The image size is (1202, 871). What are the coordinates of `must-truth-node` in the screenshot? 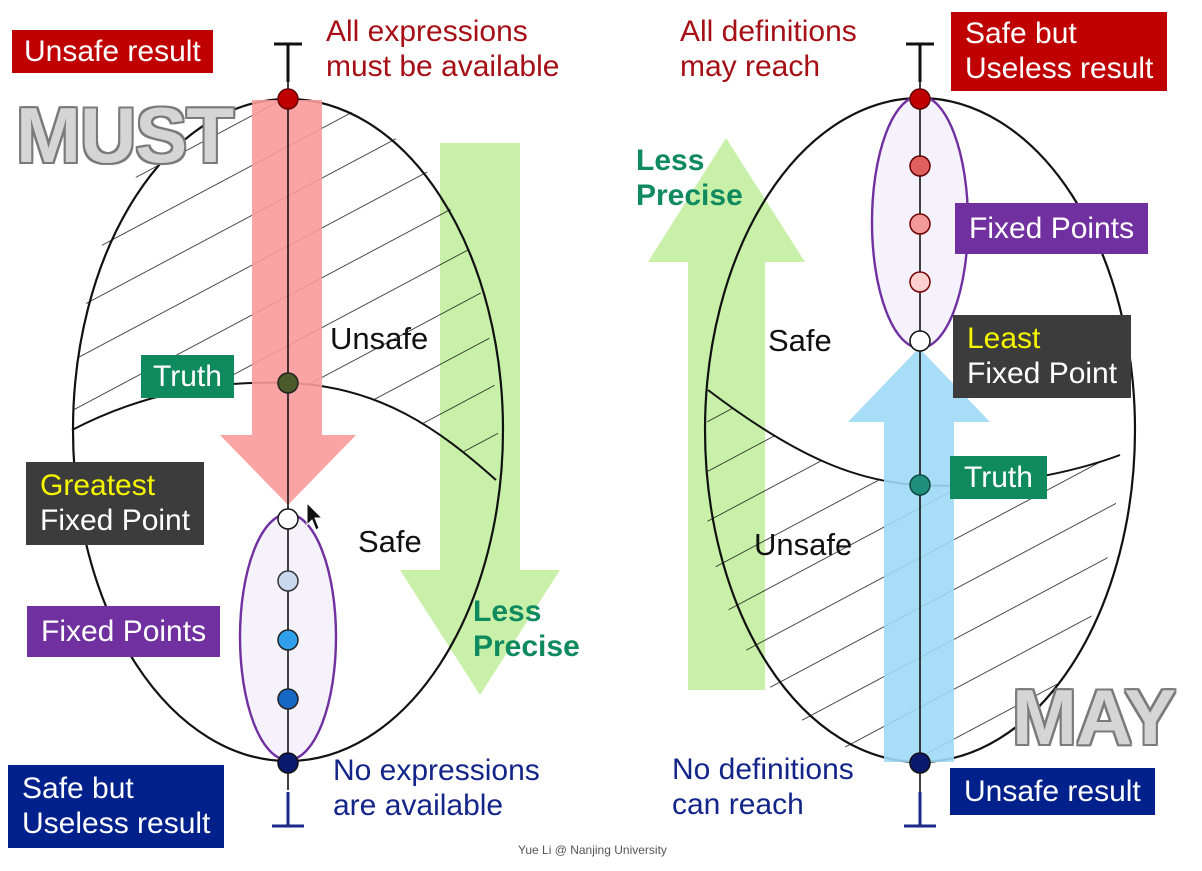 It's located at (288, 383).